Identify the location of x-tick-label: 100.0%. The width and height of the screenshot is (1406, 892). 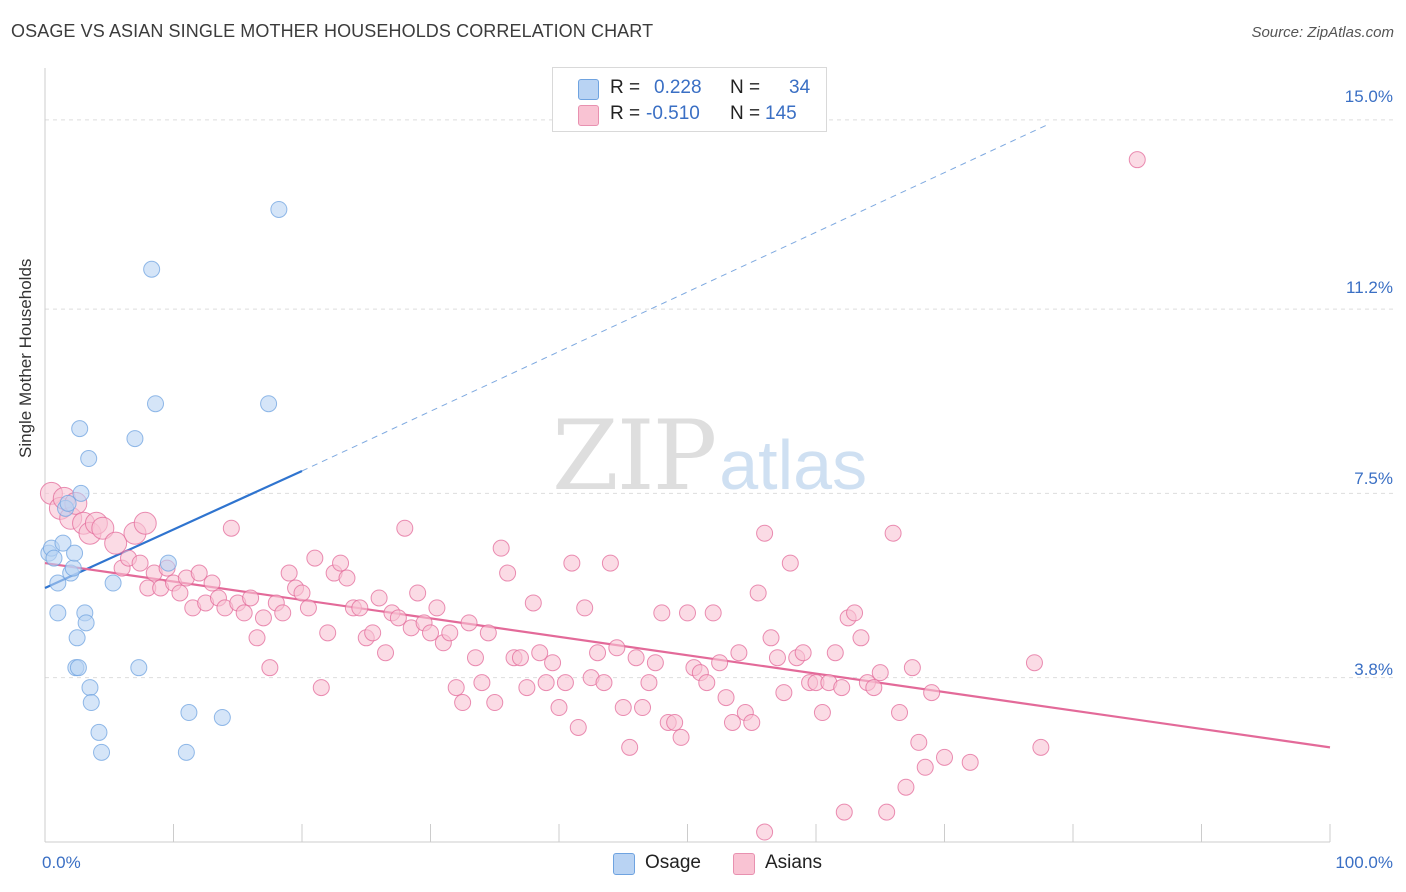
(1364, 862).